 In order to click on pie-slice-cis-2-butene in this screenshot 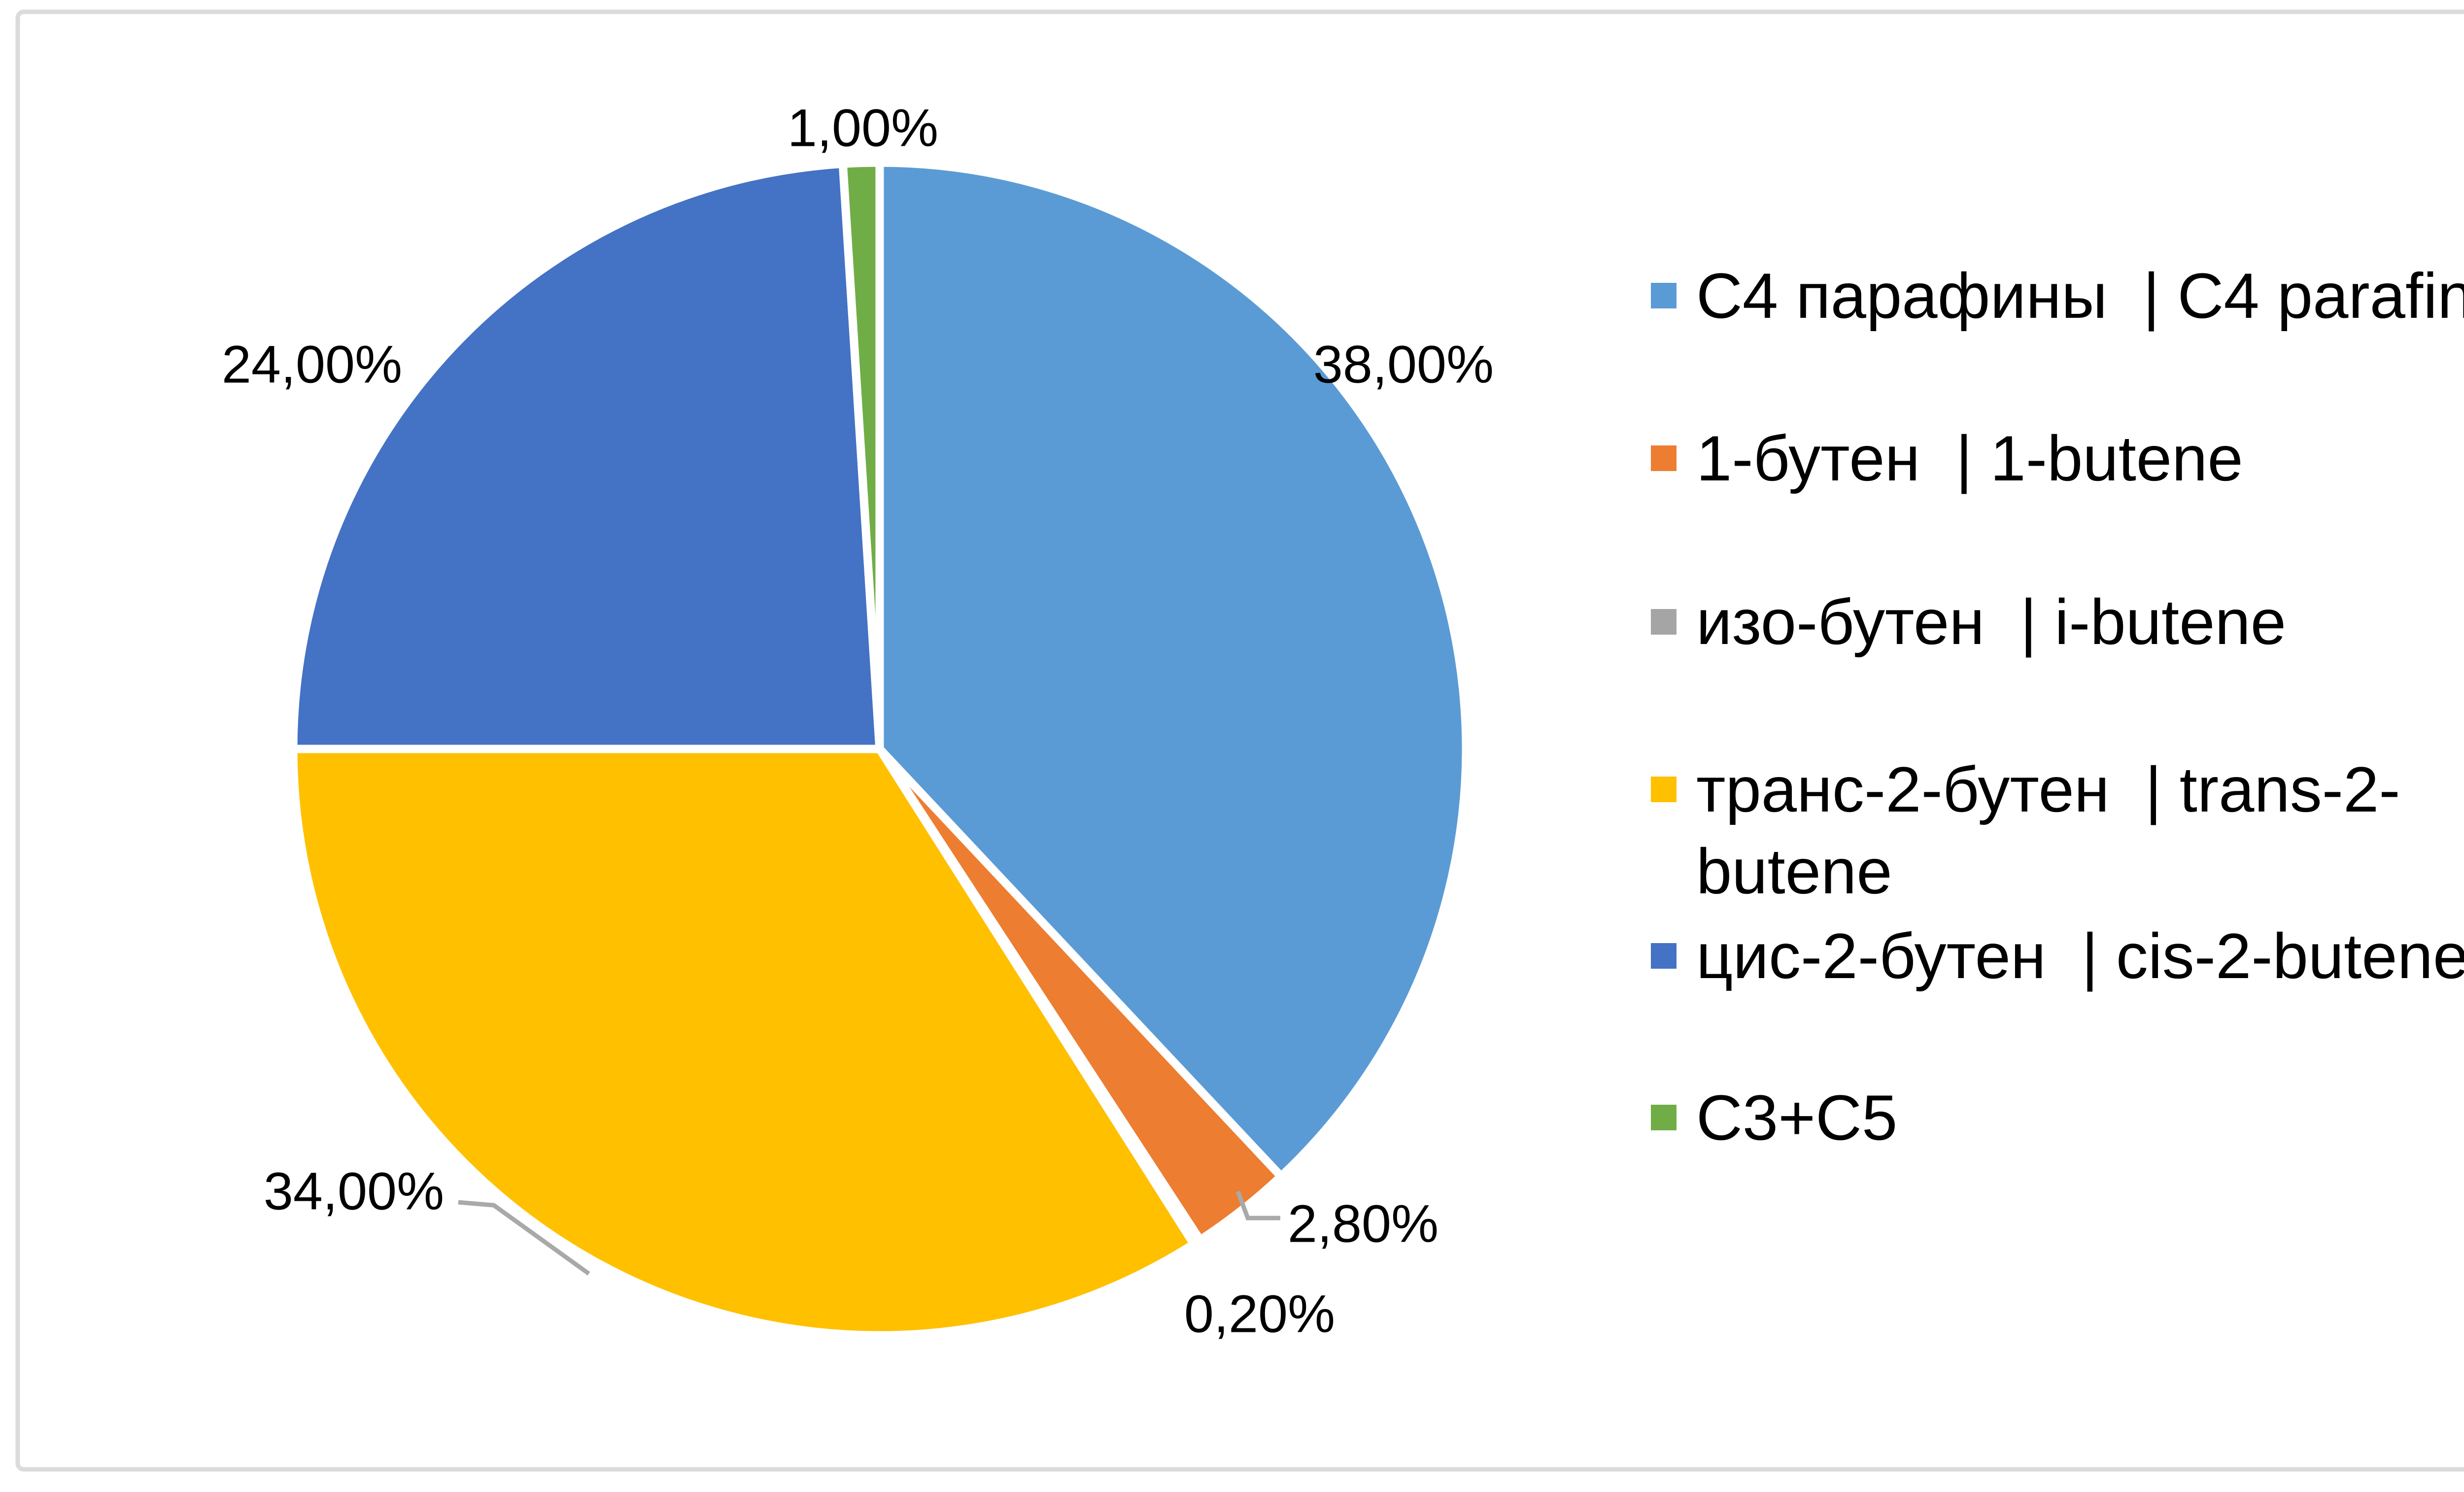, I will do `click(586, 456)`.